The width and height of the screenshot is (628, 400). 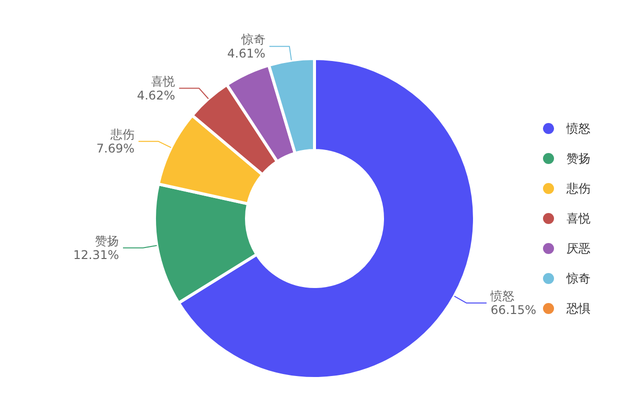 I want to click on slice-label: 赞扬, so click(x=106, y=241).